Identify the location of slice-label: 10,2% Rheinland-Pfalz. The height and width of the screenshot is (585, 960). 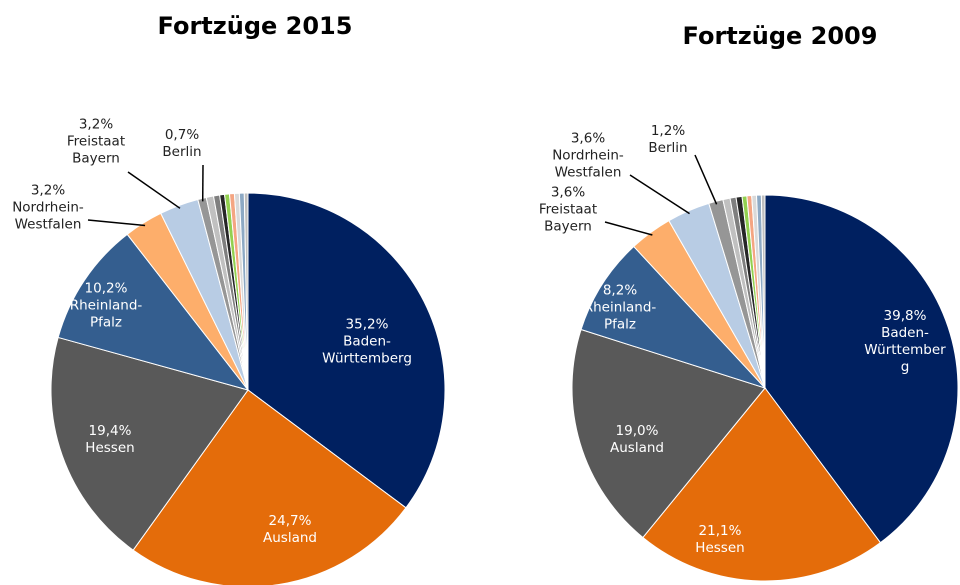
(106, 306).